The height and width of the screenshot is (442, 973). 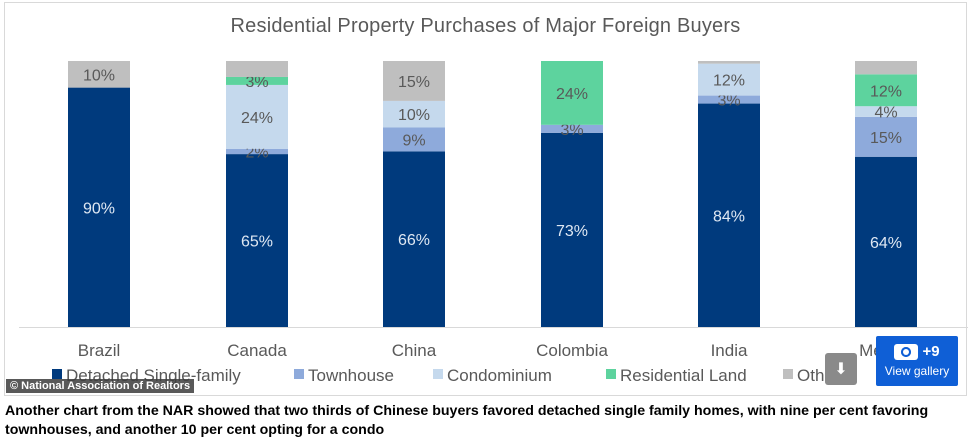 What do you see at coordinates (683, 375) in the screenshot?
I see `legend-label: Residential Land` at bounding box center [683, 375].